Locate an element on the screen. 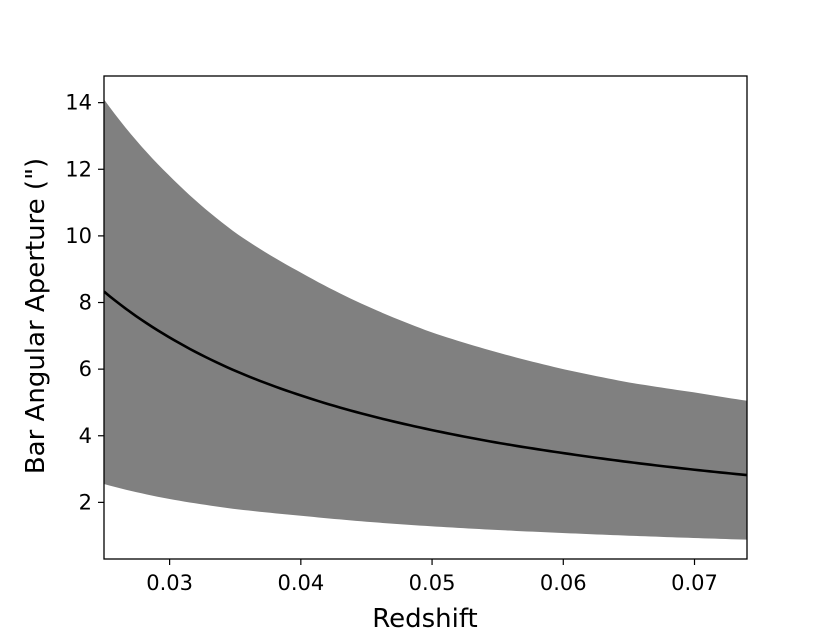  x-tick-label: 0.05 is located at coordinates (432, 583).